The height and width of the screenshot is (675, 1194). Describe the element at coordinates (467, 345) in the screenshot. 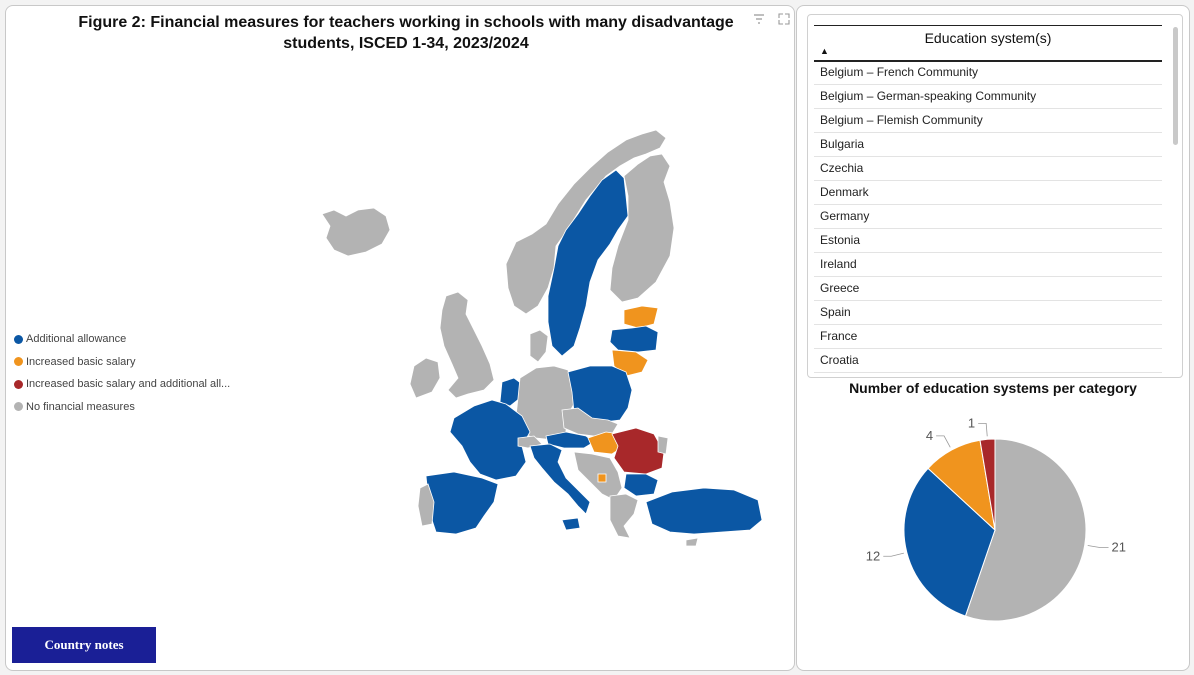

I see `map-region-uk` at that location.